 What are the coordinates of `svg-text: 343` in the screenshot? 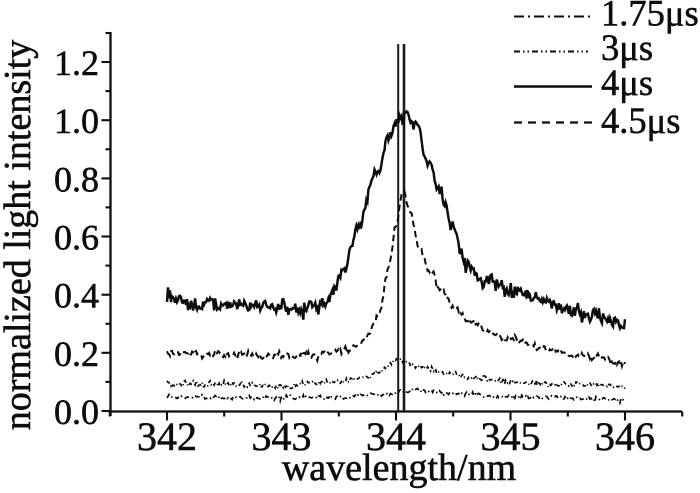 It's located at (282, 436).